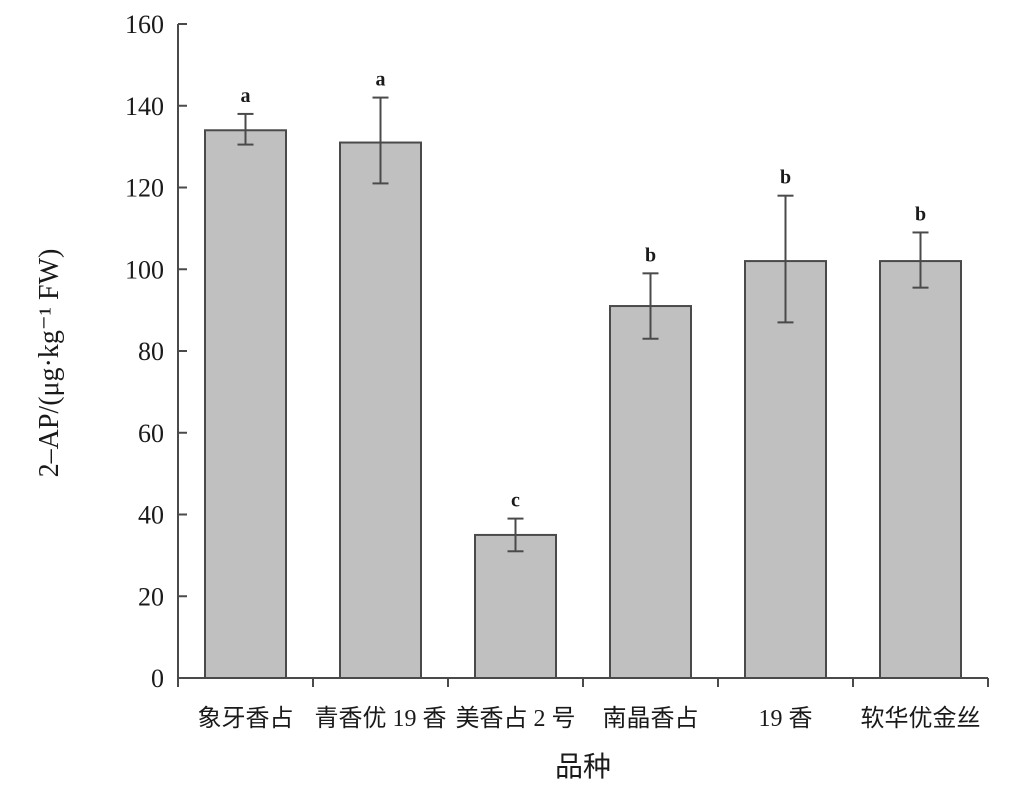 The image size is (1016, 796). What do you see at coordinates (786, 718) in the screenshot?
I see `x-category-label: 19 香` at bounding box center [786, 718].